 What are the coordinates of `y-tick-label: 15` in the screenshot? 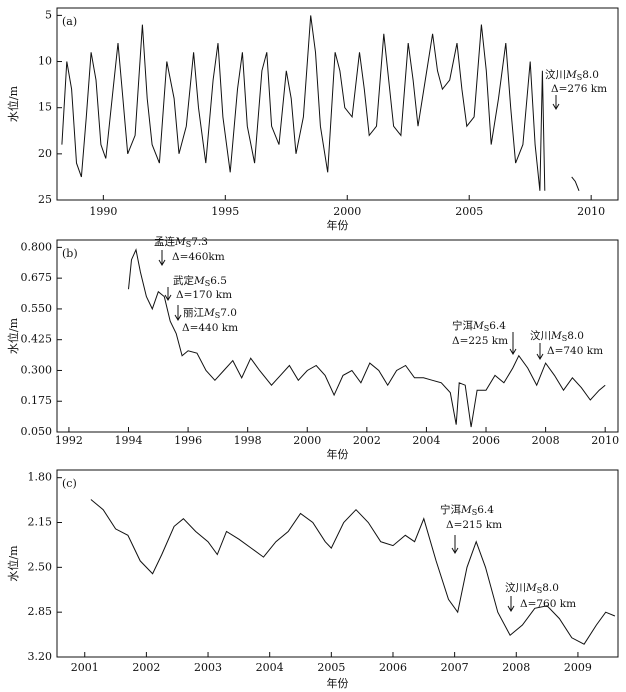 It's located at (45, 107).